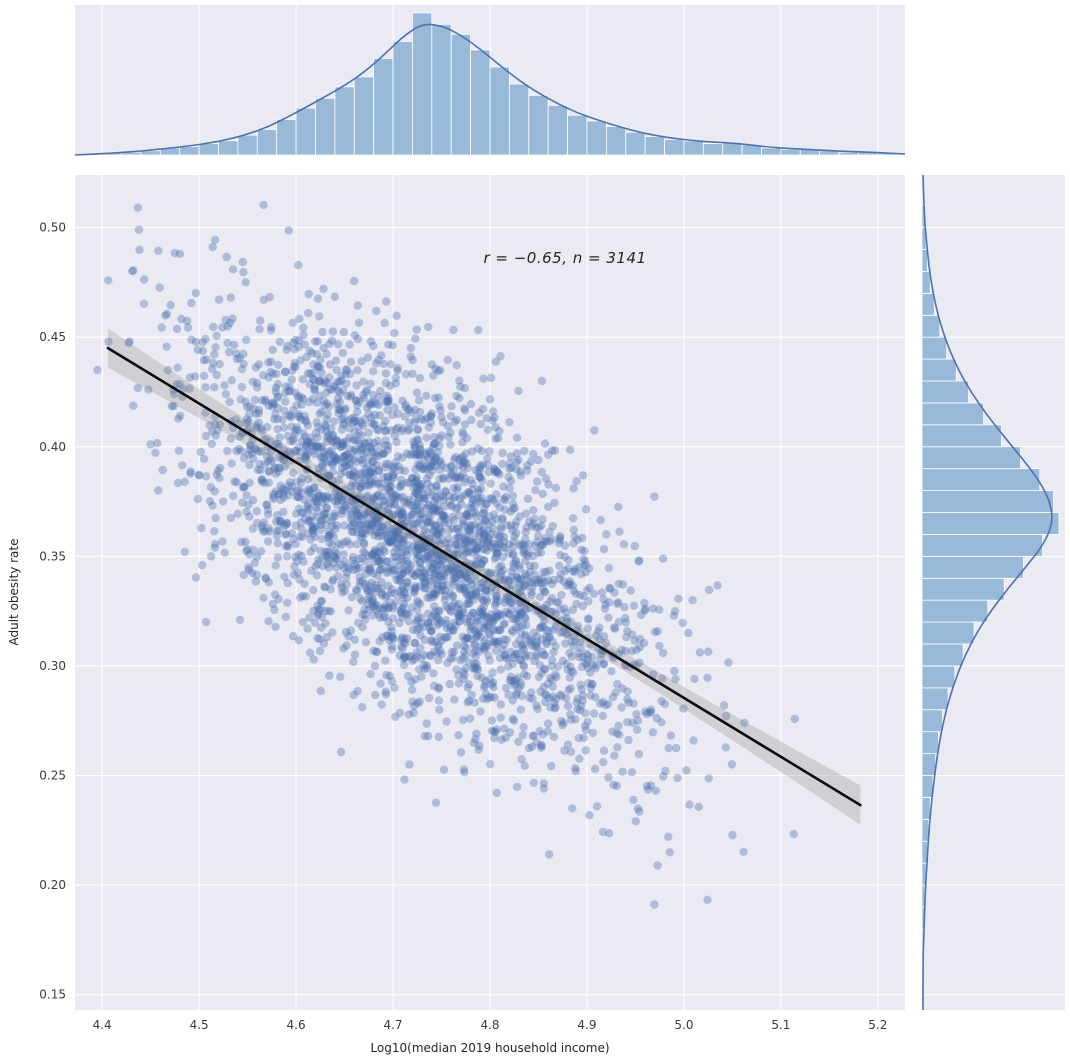  I want to click on correlation-annotation: r = −0.65, n = 3141, so click(565, 258).